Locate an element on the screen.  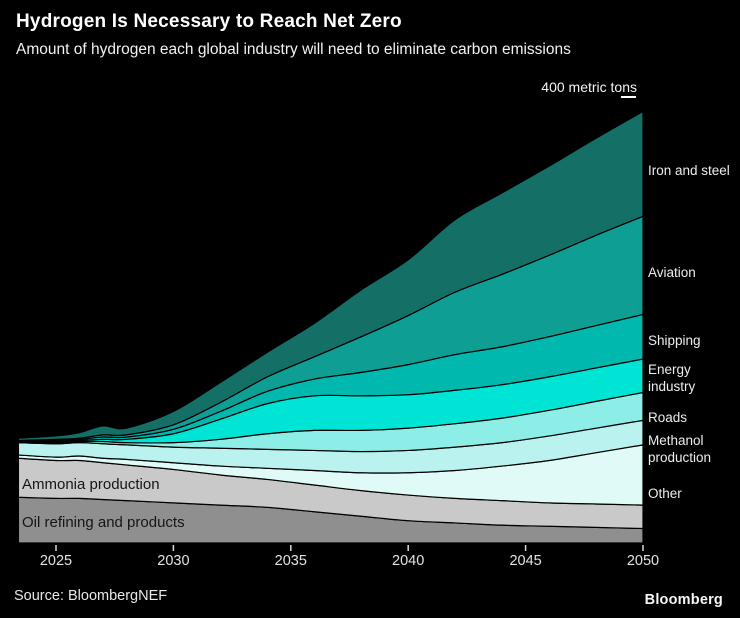
series-label-iron-and-steel: Iron and steel is located at coordinates (689, 170).